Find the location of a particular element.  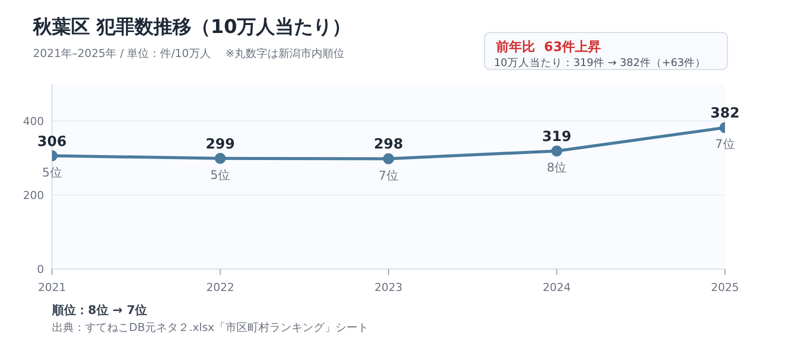

x-tick-label: 2021 is located at coordinates (52, 287).